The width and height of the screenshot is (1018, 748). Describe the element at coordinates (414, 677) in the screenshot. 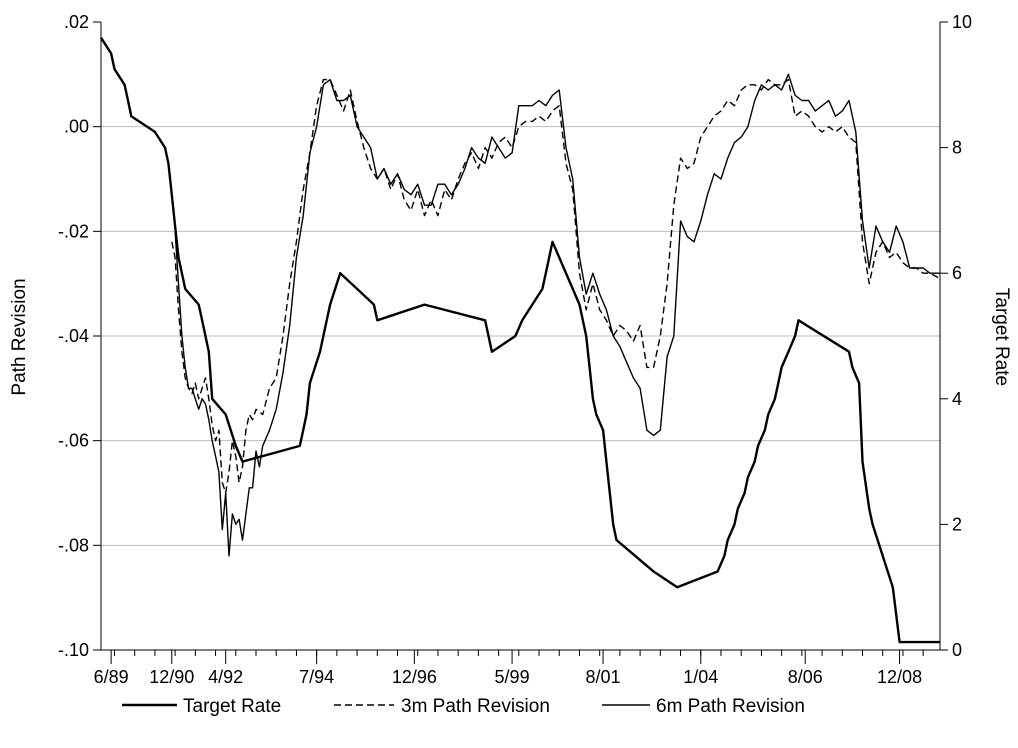

I see `x-tick-label: 12/96` at that location.